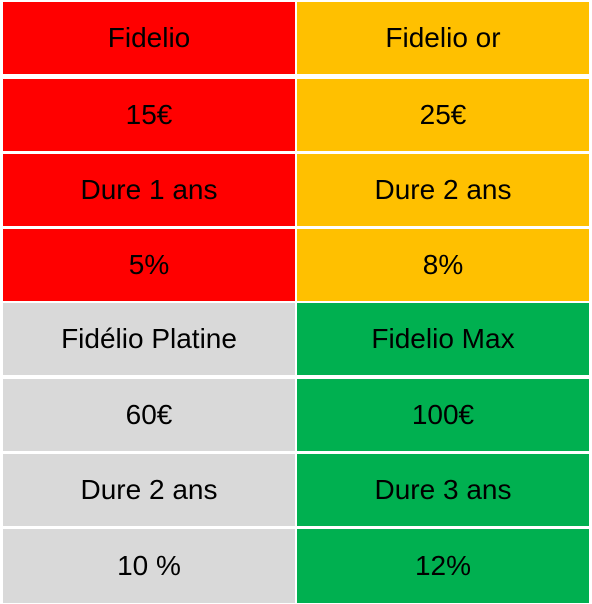 This screenshot has width=592, height=604. I want to click on plan-fidelio-or-rate: 8%, so click(443, 265).